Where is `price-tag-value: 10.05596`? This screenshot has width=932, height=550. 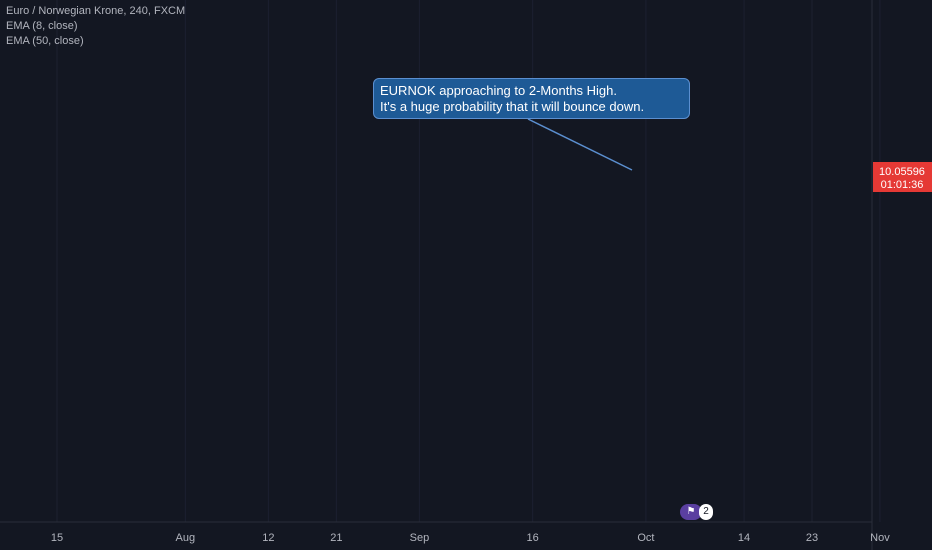
price-tag-value: 10.05596 is located at coordinates (902, 172).